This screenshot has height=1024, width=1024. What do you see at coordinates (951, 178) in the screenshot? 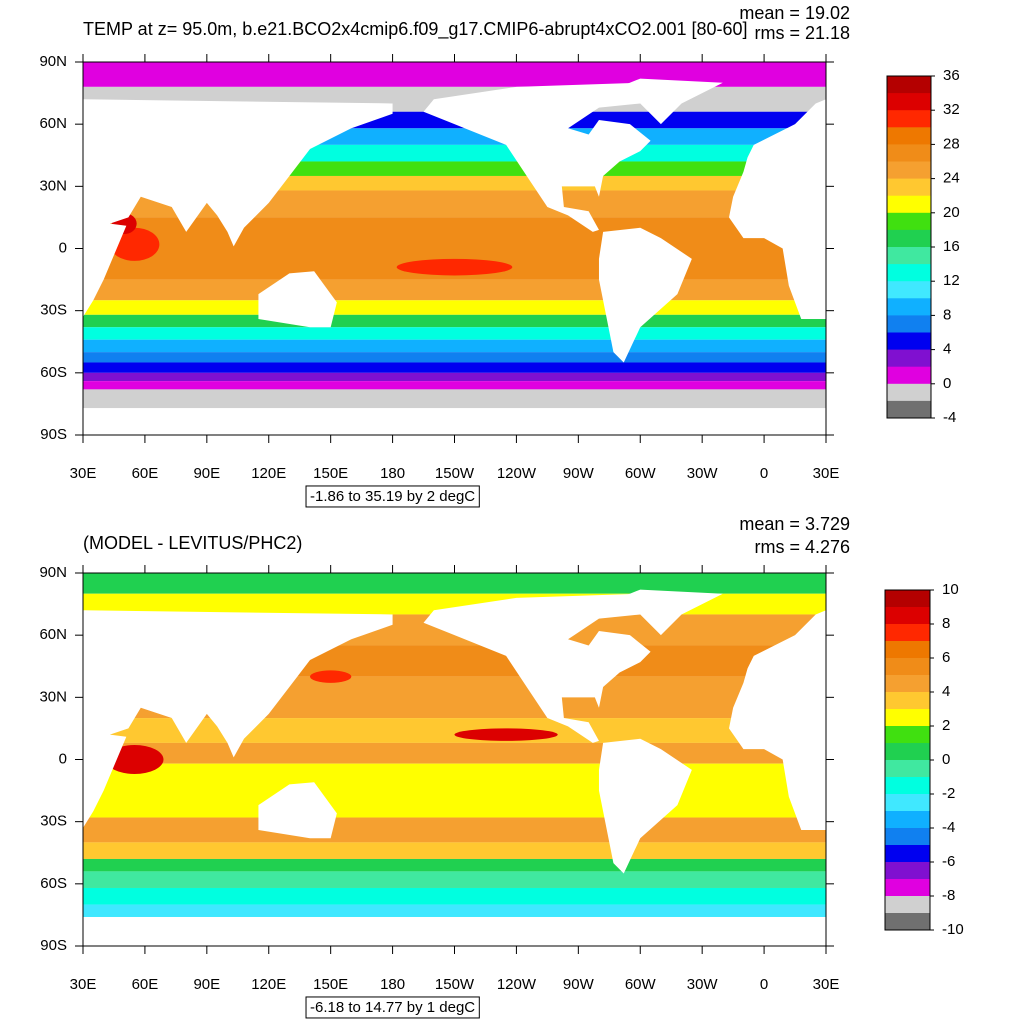
I see `colorbar-label: 24` at bounding box center [951, 178].